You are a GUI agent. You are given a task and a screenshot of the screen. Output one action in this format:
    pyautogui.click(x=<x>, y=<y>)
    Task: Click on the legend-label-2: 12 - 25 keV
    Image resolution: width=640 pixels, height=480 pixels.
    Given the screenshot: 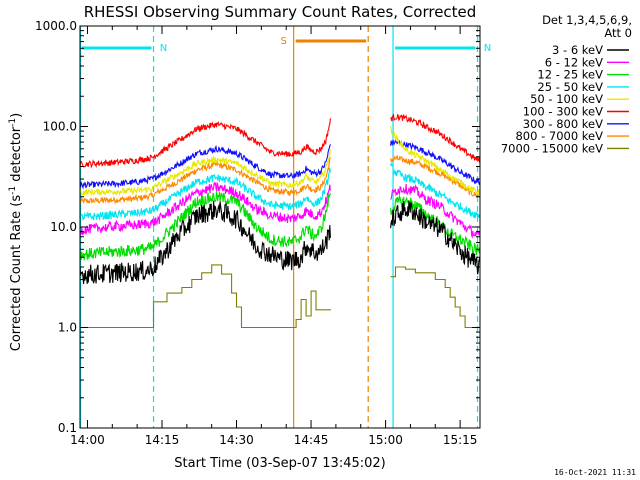 What is the action you would take?
    pyautogui.click(x=570, y=75)
    